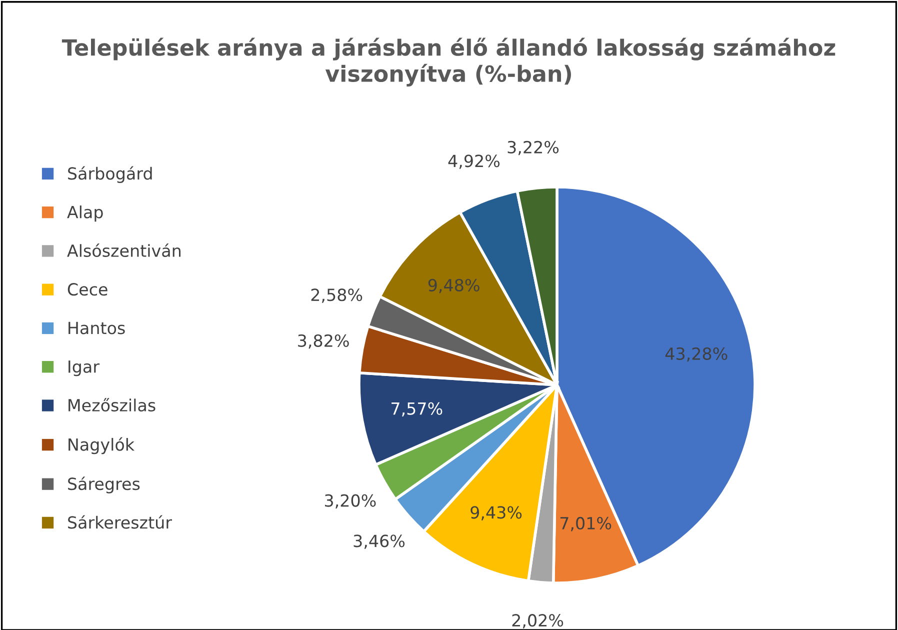 This screenshot has height=630, width=898. Describe the element at coordinates (96, 328) in the screenshot. I see `legend-label: Hantos` at that location.